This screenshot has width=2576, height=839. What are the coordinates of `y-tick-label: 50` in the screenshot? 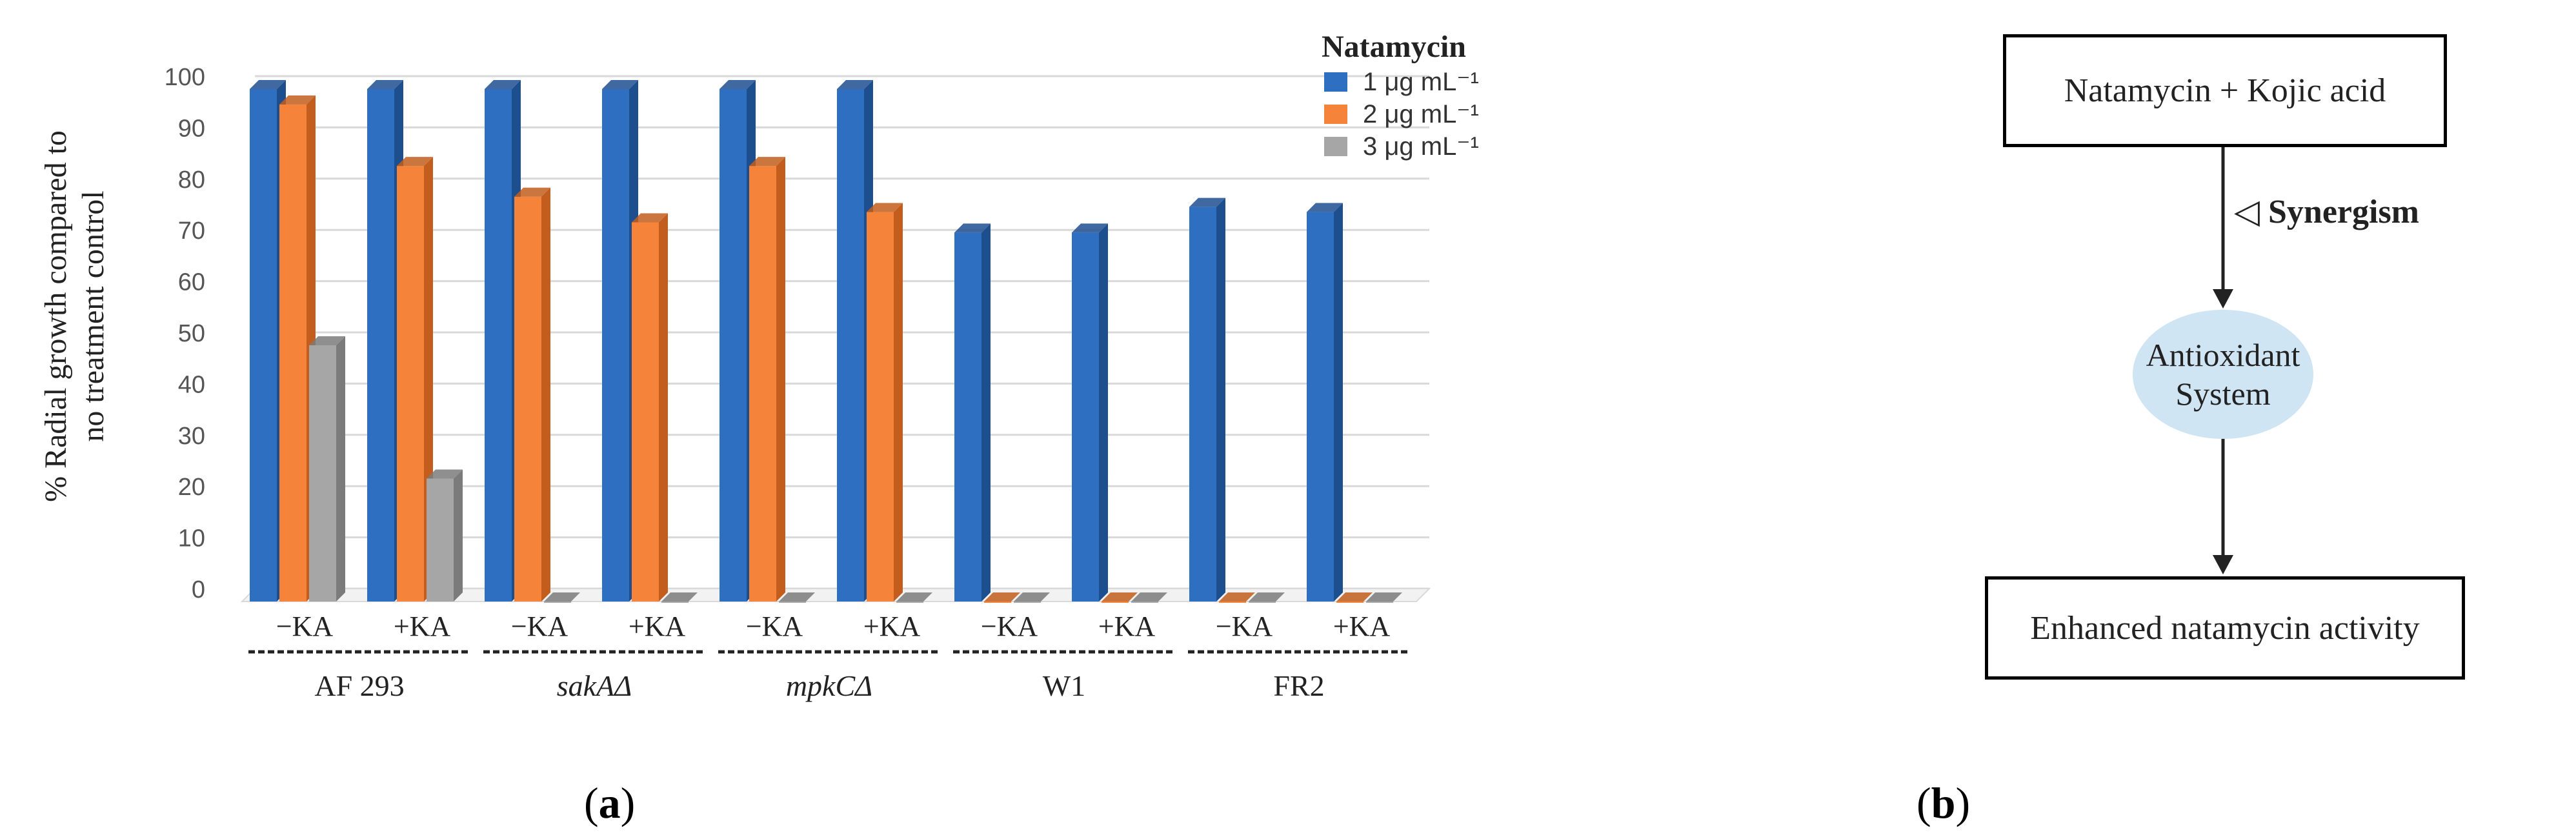 It's located at (191, 333).